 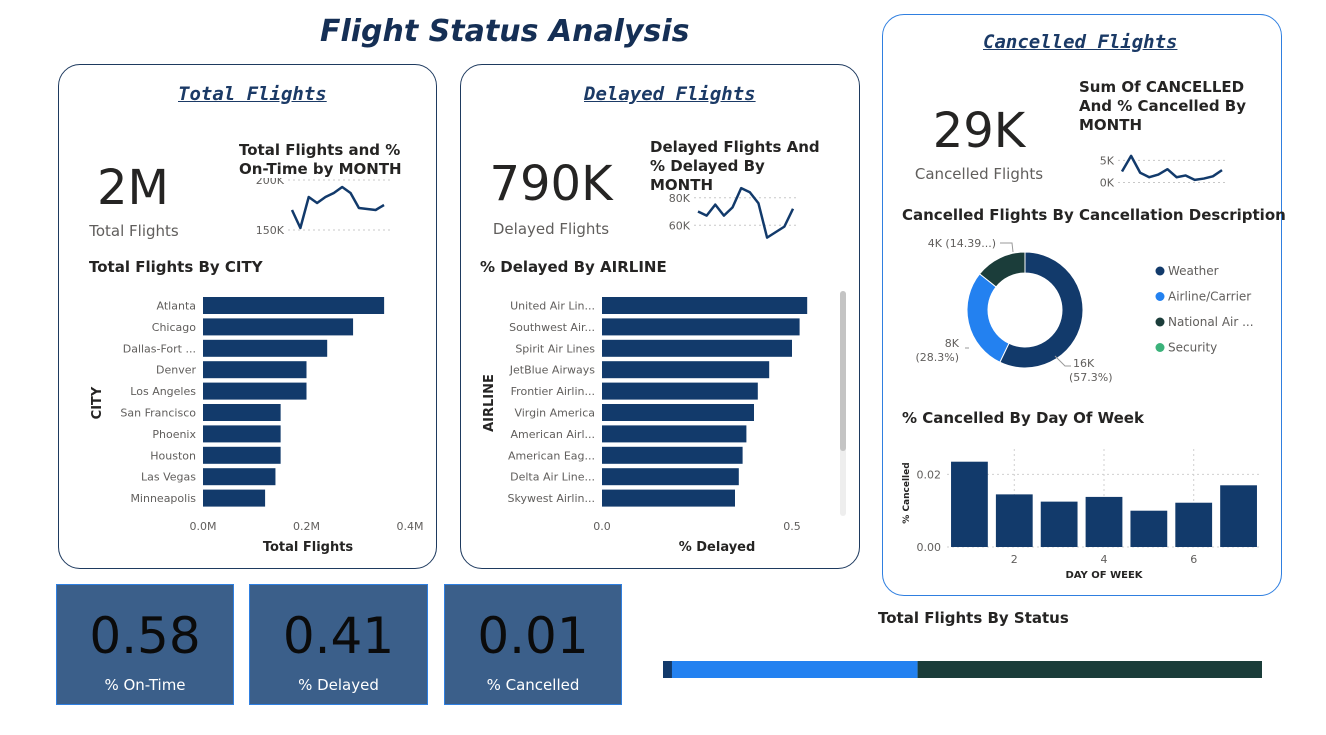 I want to click on category-label: Minneapolis, so click(x=163, y=498).